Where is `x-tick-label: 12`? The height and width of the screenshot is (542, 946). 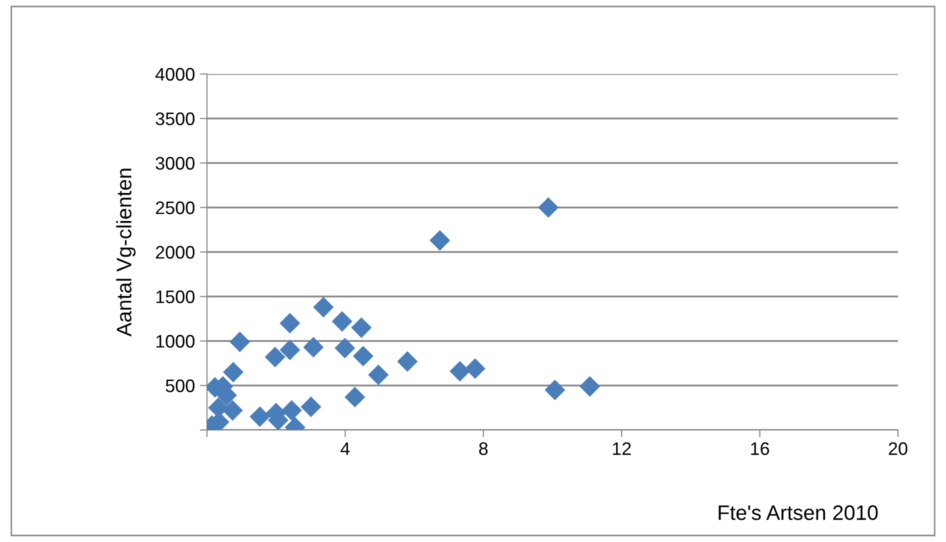
x-tick-label: 12 is located at coordinates (621, 448).